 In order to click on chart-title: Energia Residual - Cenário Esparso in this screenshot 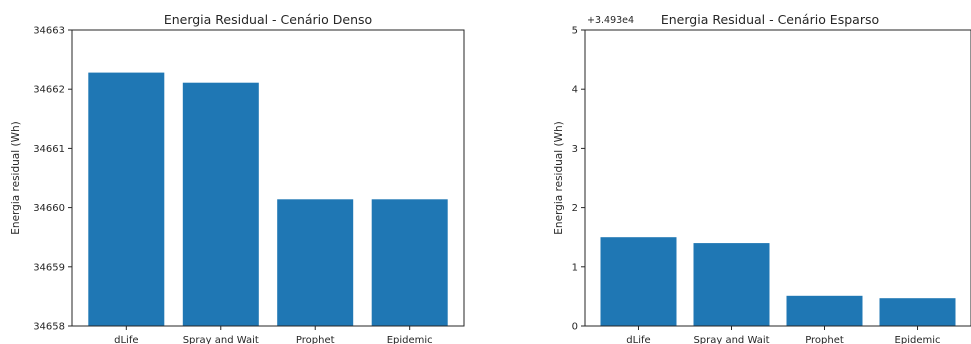, I will do `click(770, 19)`.